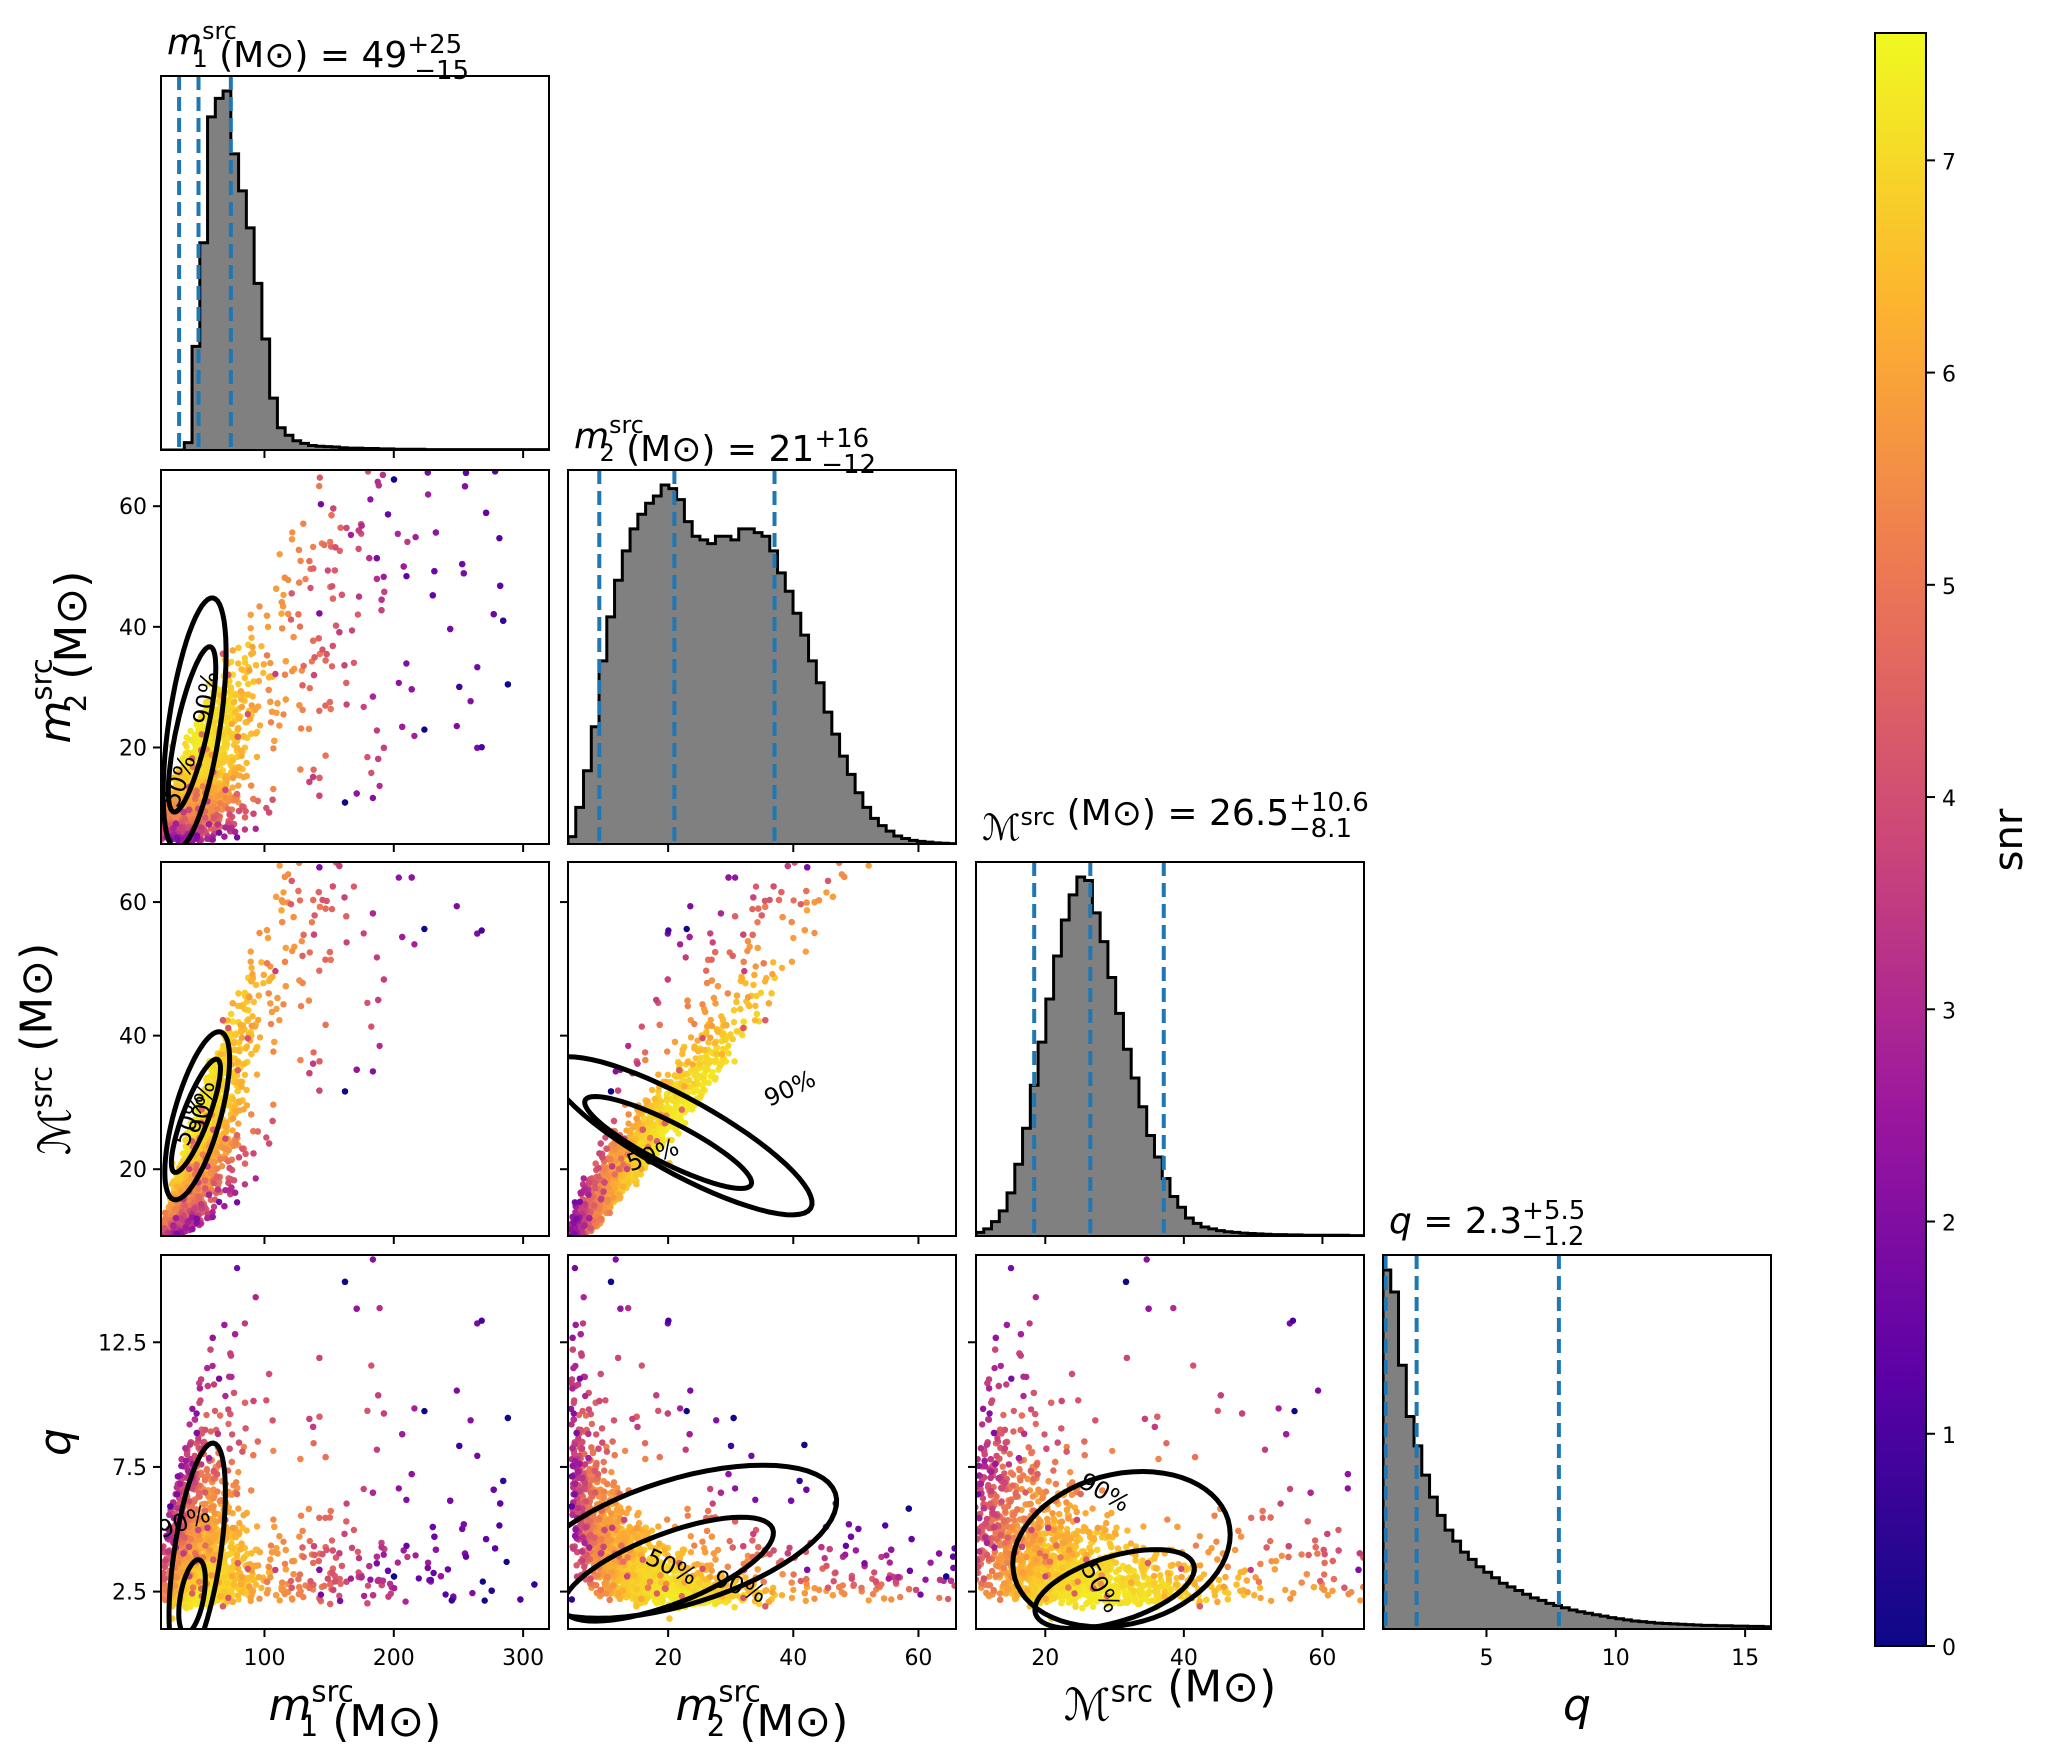  I want to click on scatter-m1-m2: 50%90%, so click(333, 657).